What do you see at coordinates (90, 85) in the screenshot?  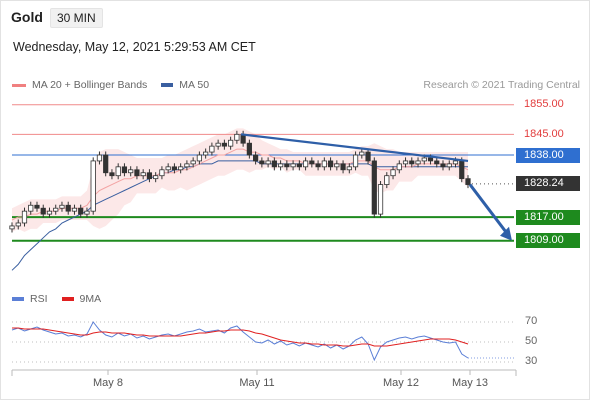 I see `legend-label-bollinger: MA 20 + Bollinger Bands` at bounding box center [90, 85].